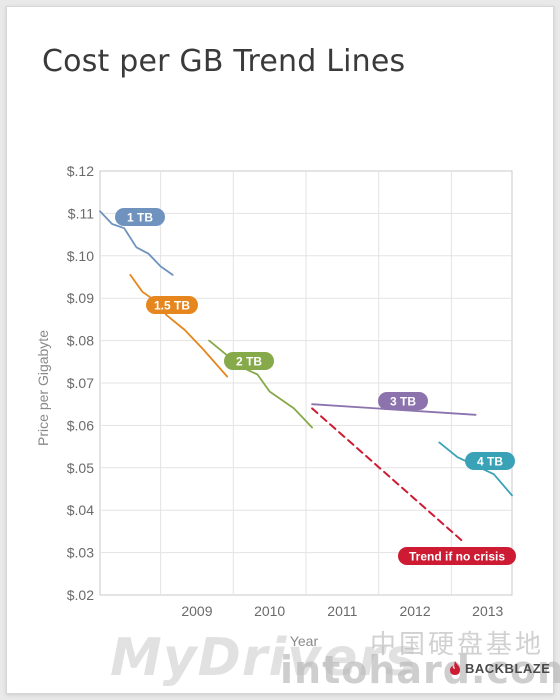 Image resolution: width=560 pixels, height=700 pixels. I want to click on series-label-three-tb: 3 TB, so click(403, 402).